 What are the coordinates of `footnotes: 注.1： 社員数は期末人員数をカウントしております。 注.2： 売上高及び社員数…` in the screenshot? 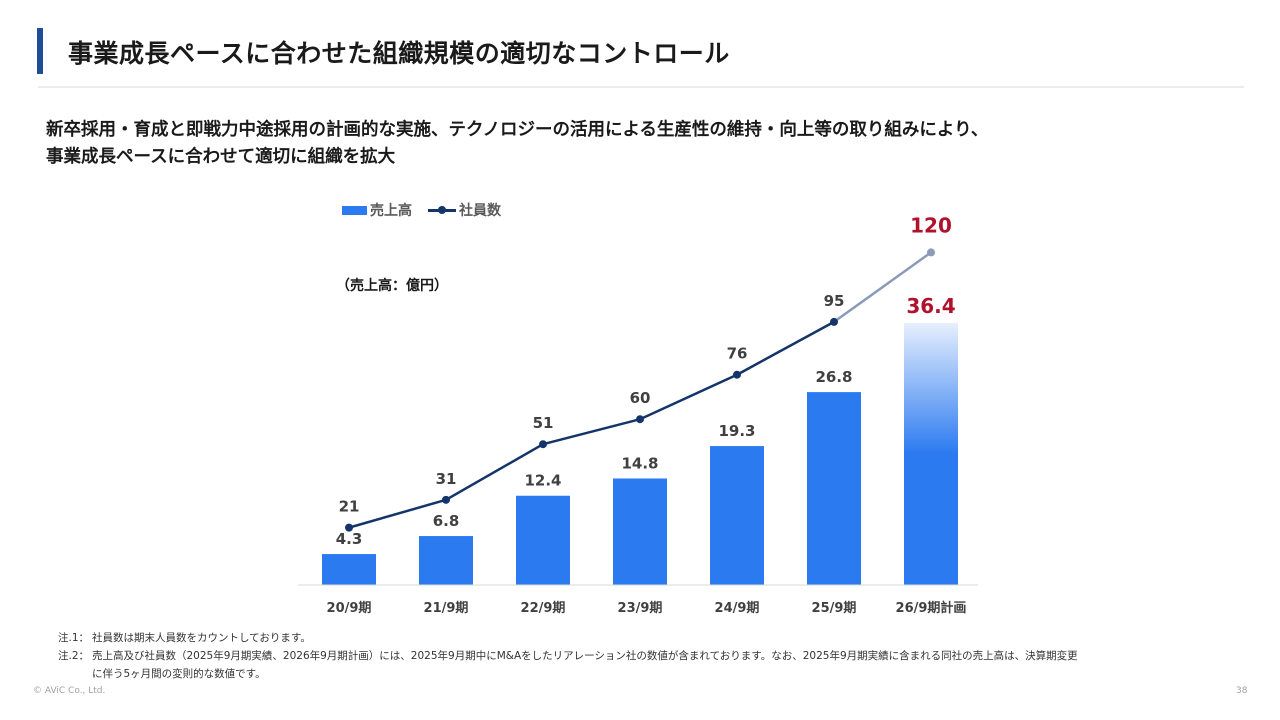 It's located at (568, 656).